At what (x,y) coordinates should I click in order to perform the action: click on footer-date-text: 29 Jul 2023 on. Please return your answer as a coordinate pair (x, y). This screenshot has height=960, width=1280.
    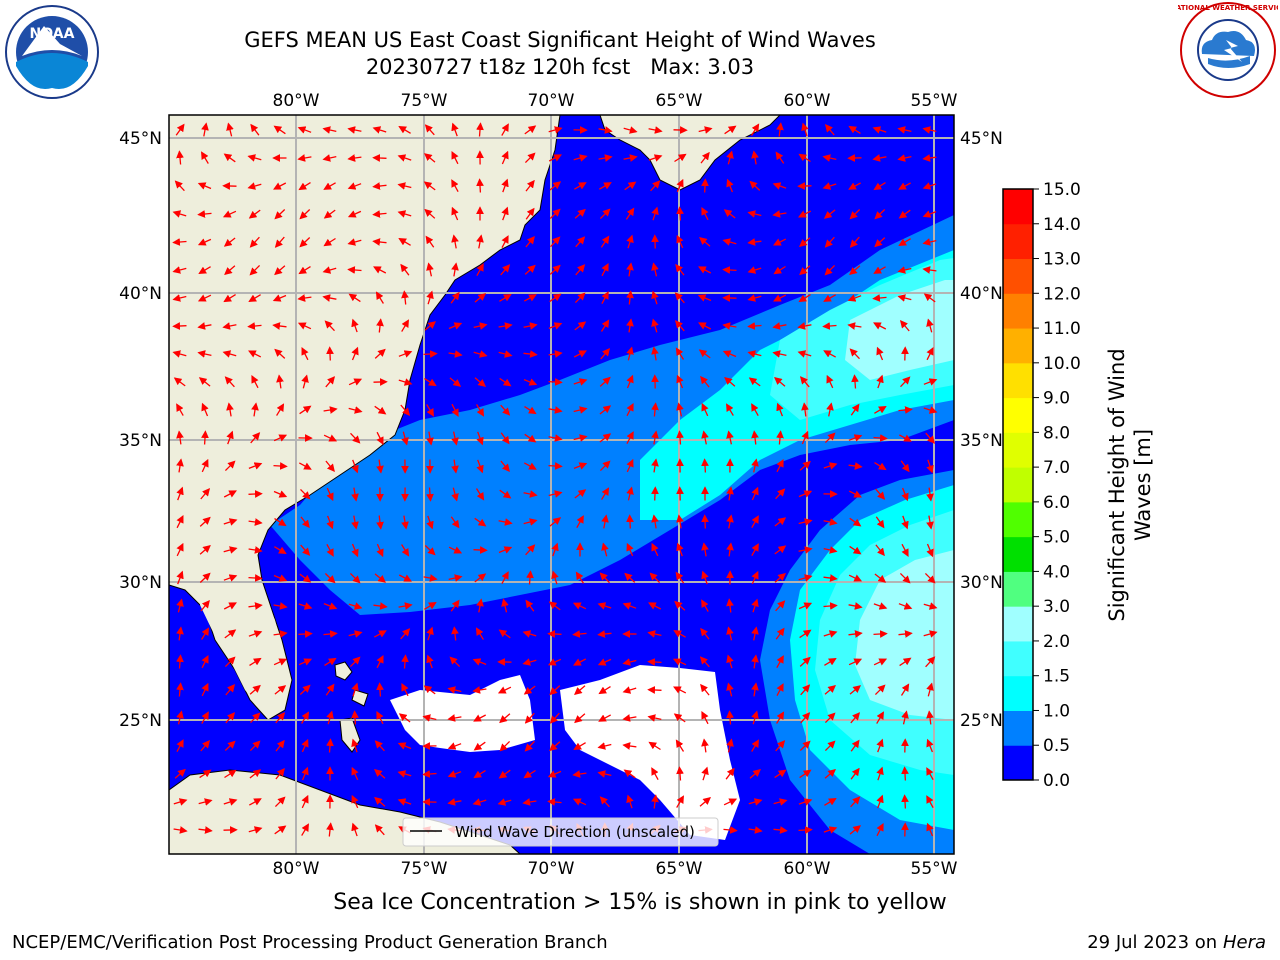
    Looking at the image, I should click on (1152, 942).